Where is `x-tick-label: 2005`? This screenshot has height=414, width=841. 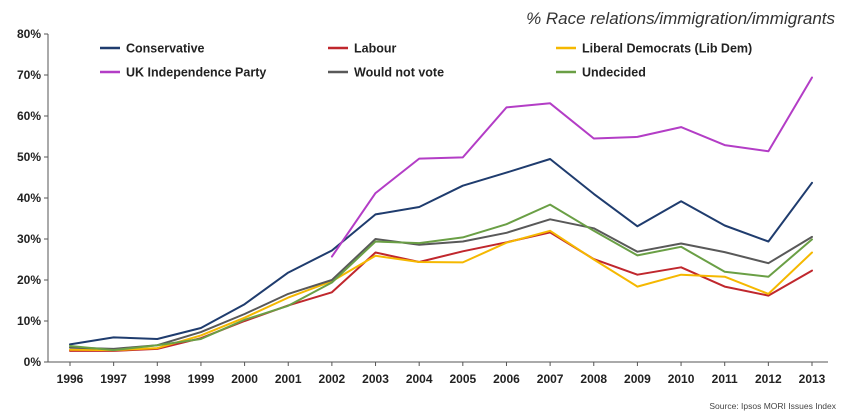 x-tick-label: 2005 is located at coordinates (462, 379).